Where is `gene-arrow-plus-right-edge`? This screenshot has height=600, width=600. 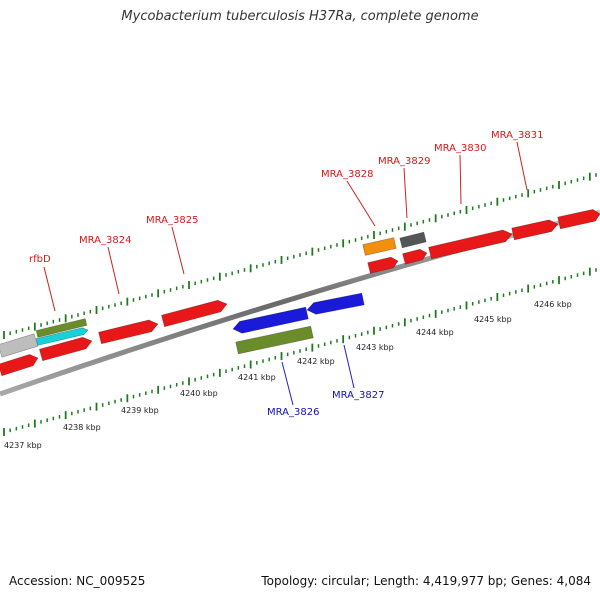
gene-arrow-plus-right-edge is located at coordinates (578, 219).